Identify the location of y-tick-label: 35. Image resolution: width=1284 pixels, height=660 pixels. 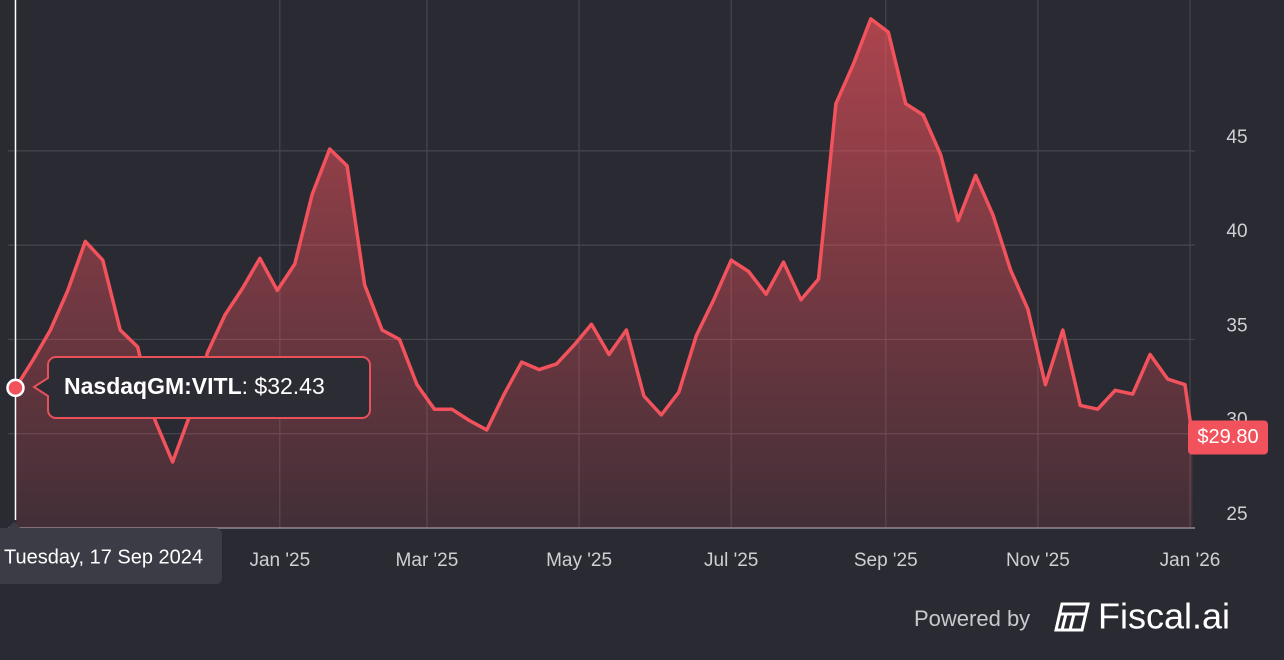
(1236, 325).